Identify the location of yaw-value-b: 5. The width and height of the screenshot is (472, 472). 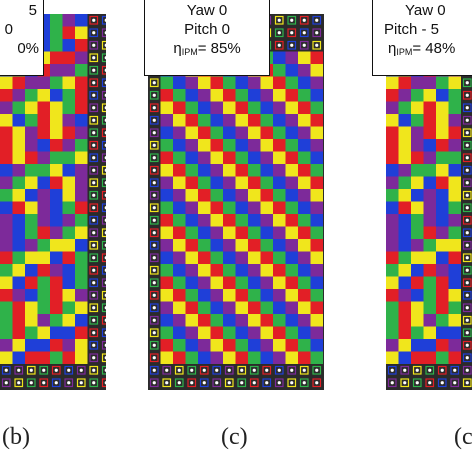
(32, 10).